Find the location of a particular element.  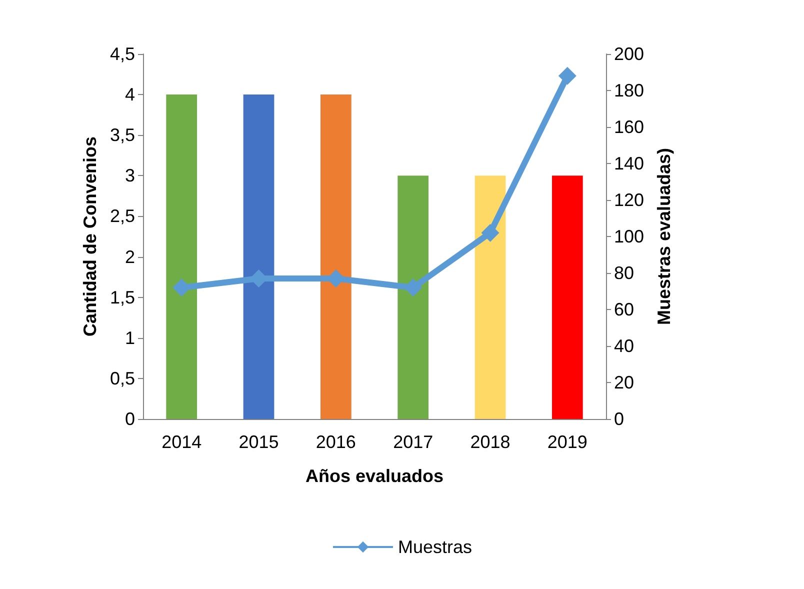

y2-axis-title: Muestras evaluadas) is located at coordinates (664, 237).